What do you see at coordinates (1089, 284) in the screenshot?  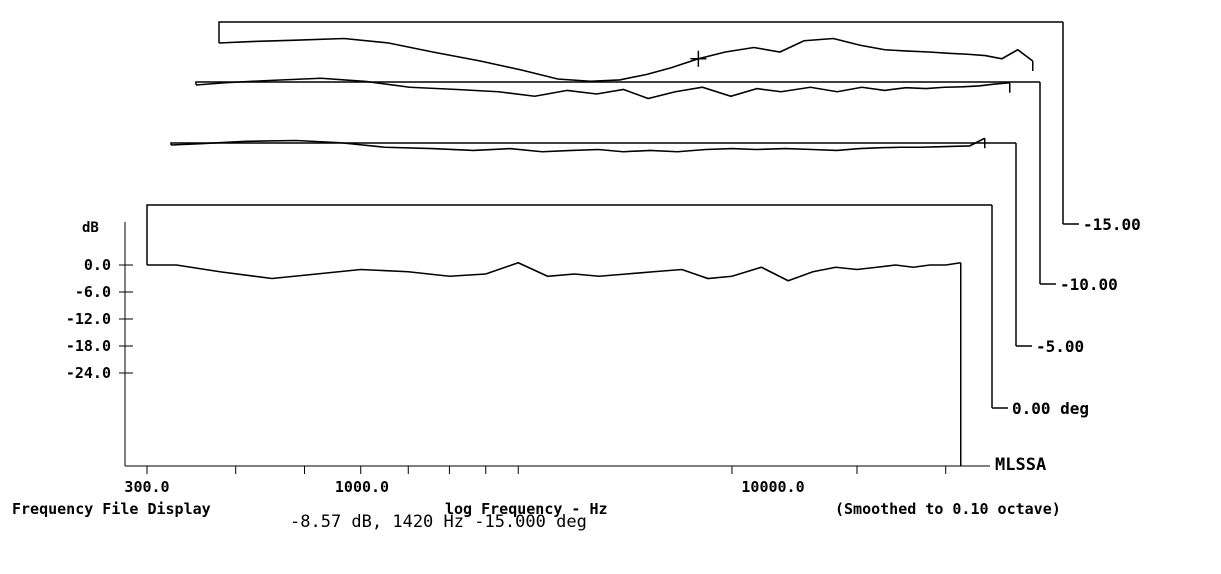 I see `series-label-2: -10.00` at bounding box center [1089, 284].